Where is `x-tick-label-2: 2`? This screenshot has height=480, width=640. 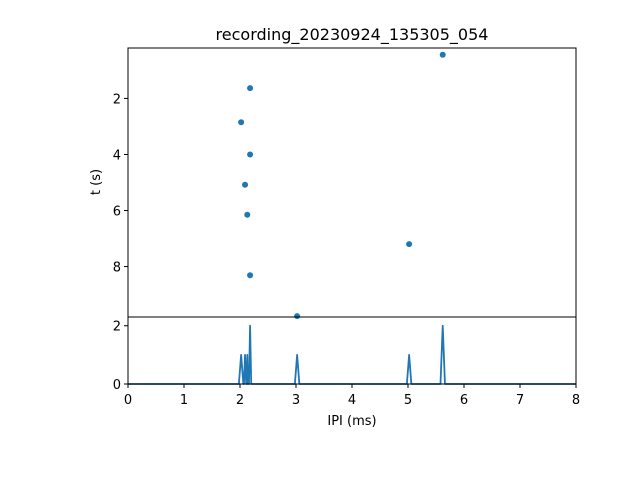 x-tick-label-2: 2 is located at coordinates (240, 400).